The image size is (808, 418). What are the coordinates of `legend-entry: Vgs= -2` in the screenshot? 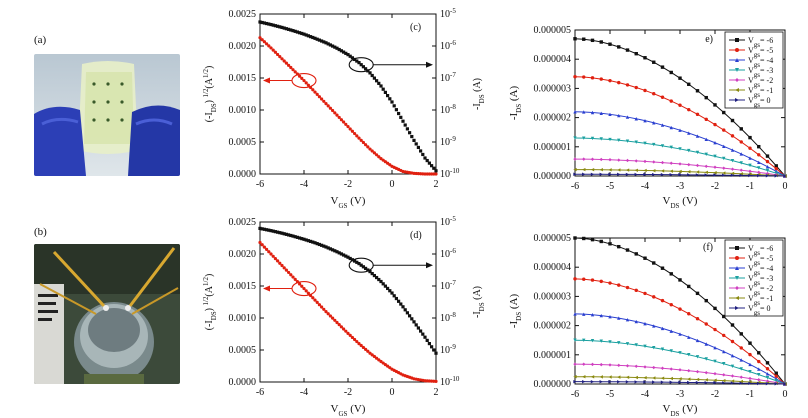 It's located at (760, 82).